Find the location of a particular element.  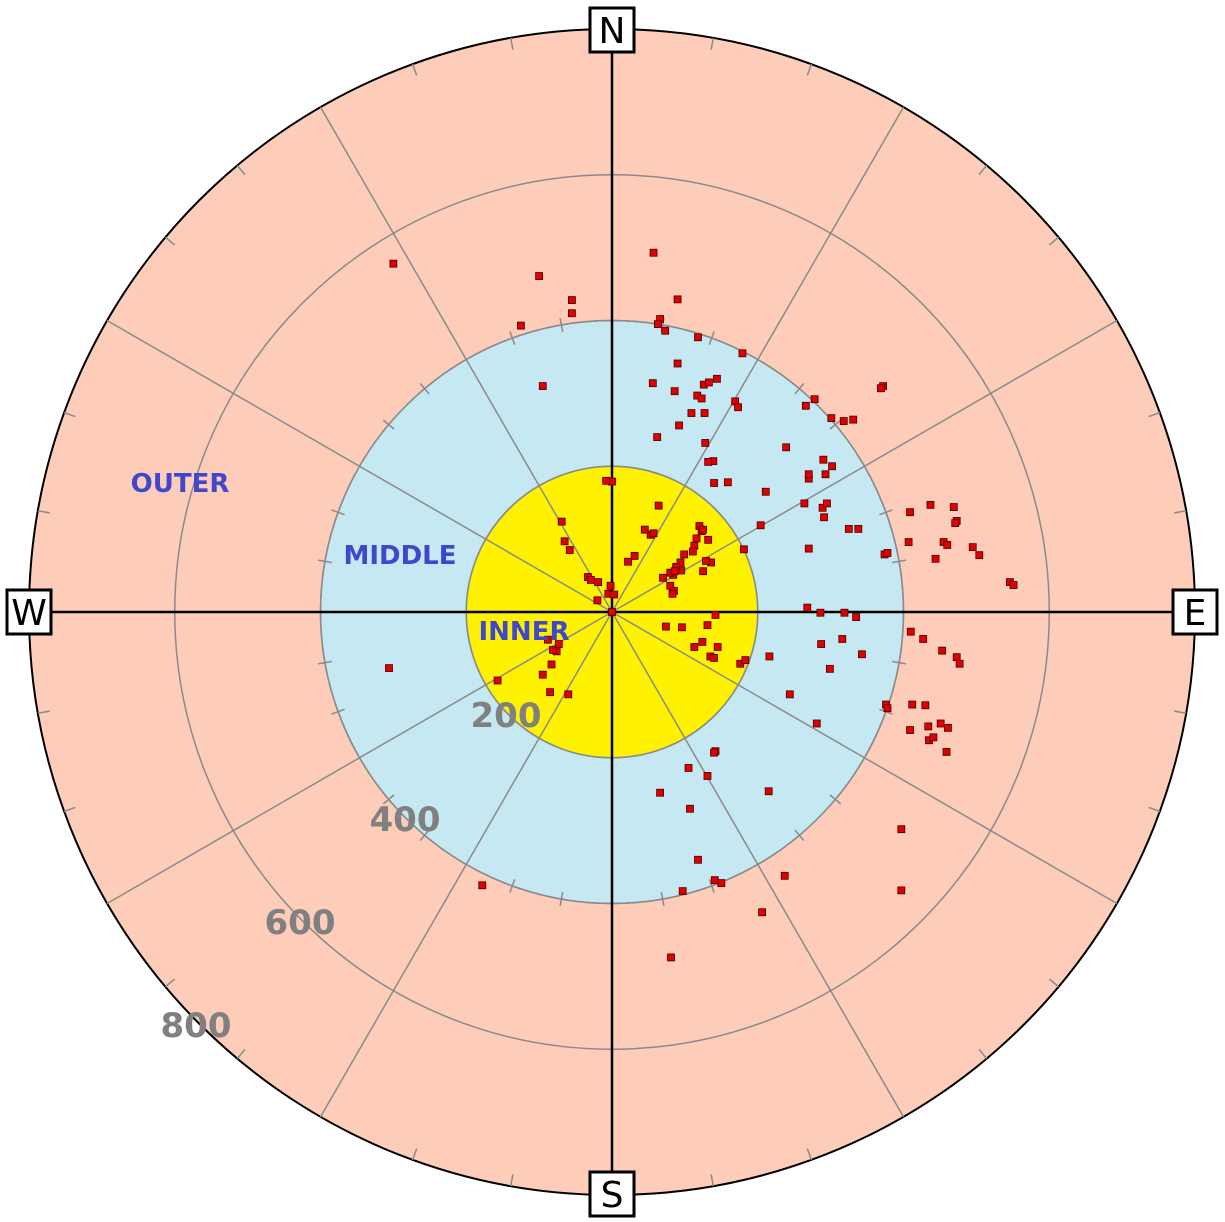

compass-letter: N is located at coordinates (612, 31).